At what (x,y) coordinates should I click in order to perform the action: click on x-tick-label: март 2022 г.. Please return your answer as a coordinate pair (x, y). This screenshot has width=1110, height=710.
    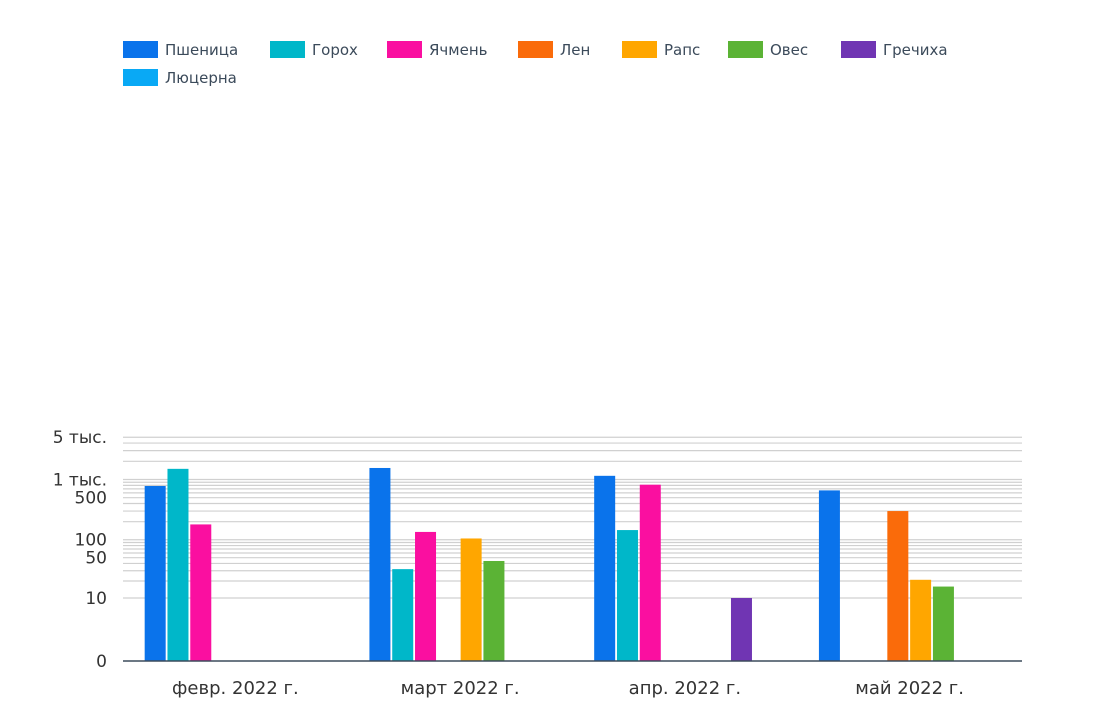
    Looking at the image, I should click on (460, 688).